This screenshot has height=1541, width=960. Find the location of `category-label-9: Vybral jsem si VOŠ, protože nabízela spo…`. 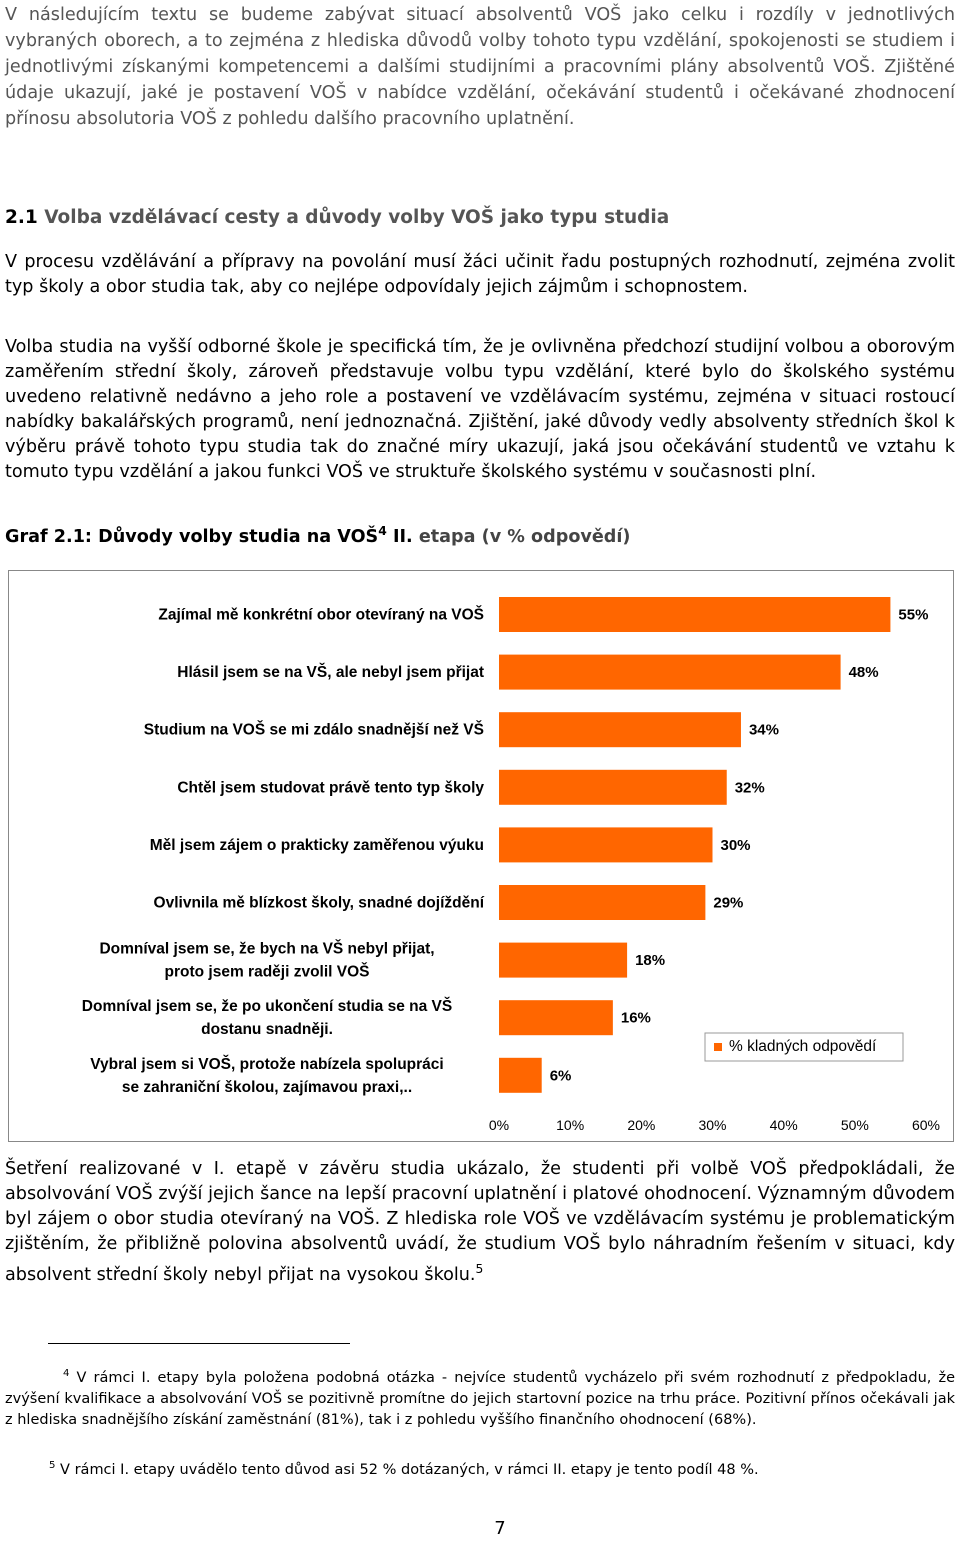

category-label-9: Vybral jsem si VOŠ, protože nabízela spo… is located at coordinates (266, 1075).